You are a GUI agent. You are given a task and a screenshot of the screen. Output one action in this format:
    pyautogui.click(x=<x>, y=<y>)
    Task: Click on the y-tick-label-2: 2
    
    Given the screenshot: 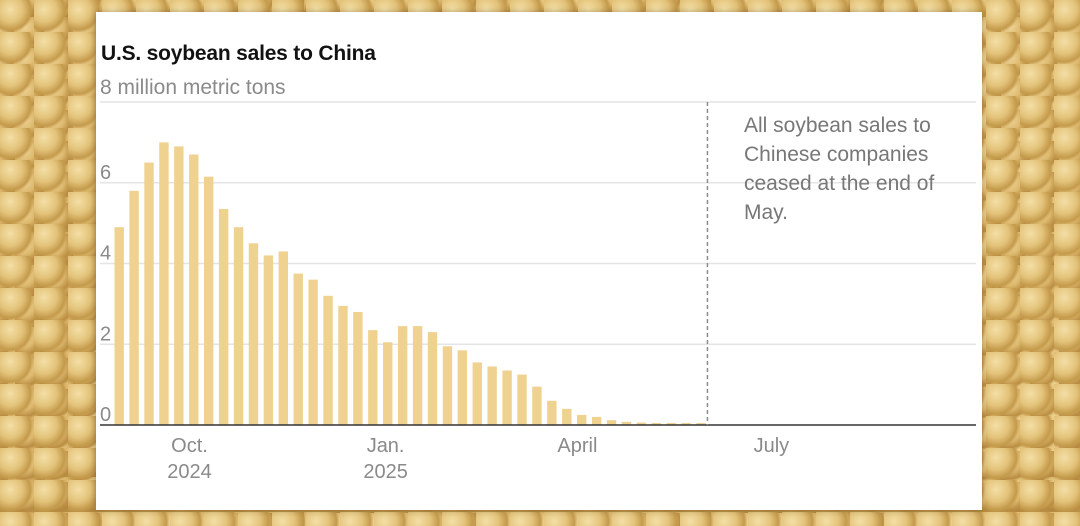 What is the action you would take?
    pyautogui.click(x=105, y=334)
    